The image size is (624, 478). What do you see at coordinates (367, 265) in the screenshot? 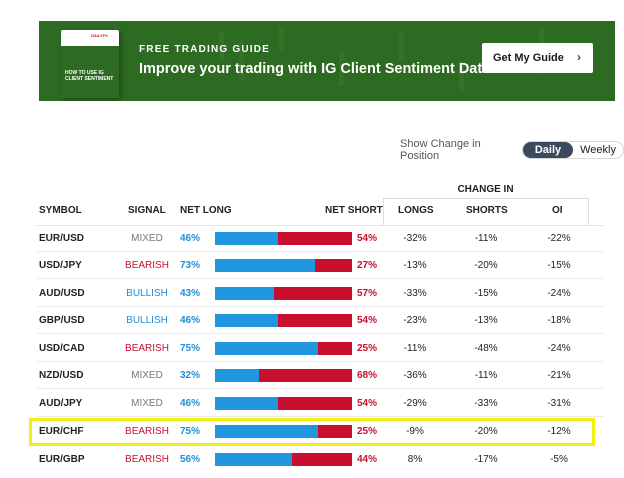
I see `net-short-value: 27%` at bounding box center [367, 265].